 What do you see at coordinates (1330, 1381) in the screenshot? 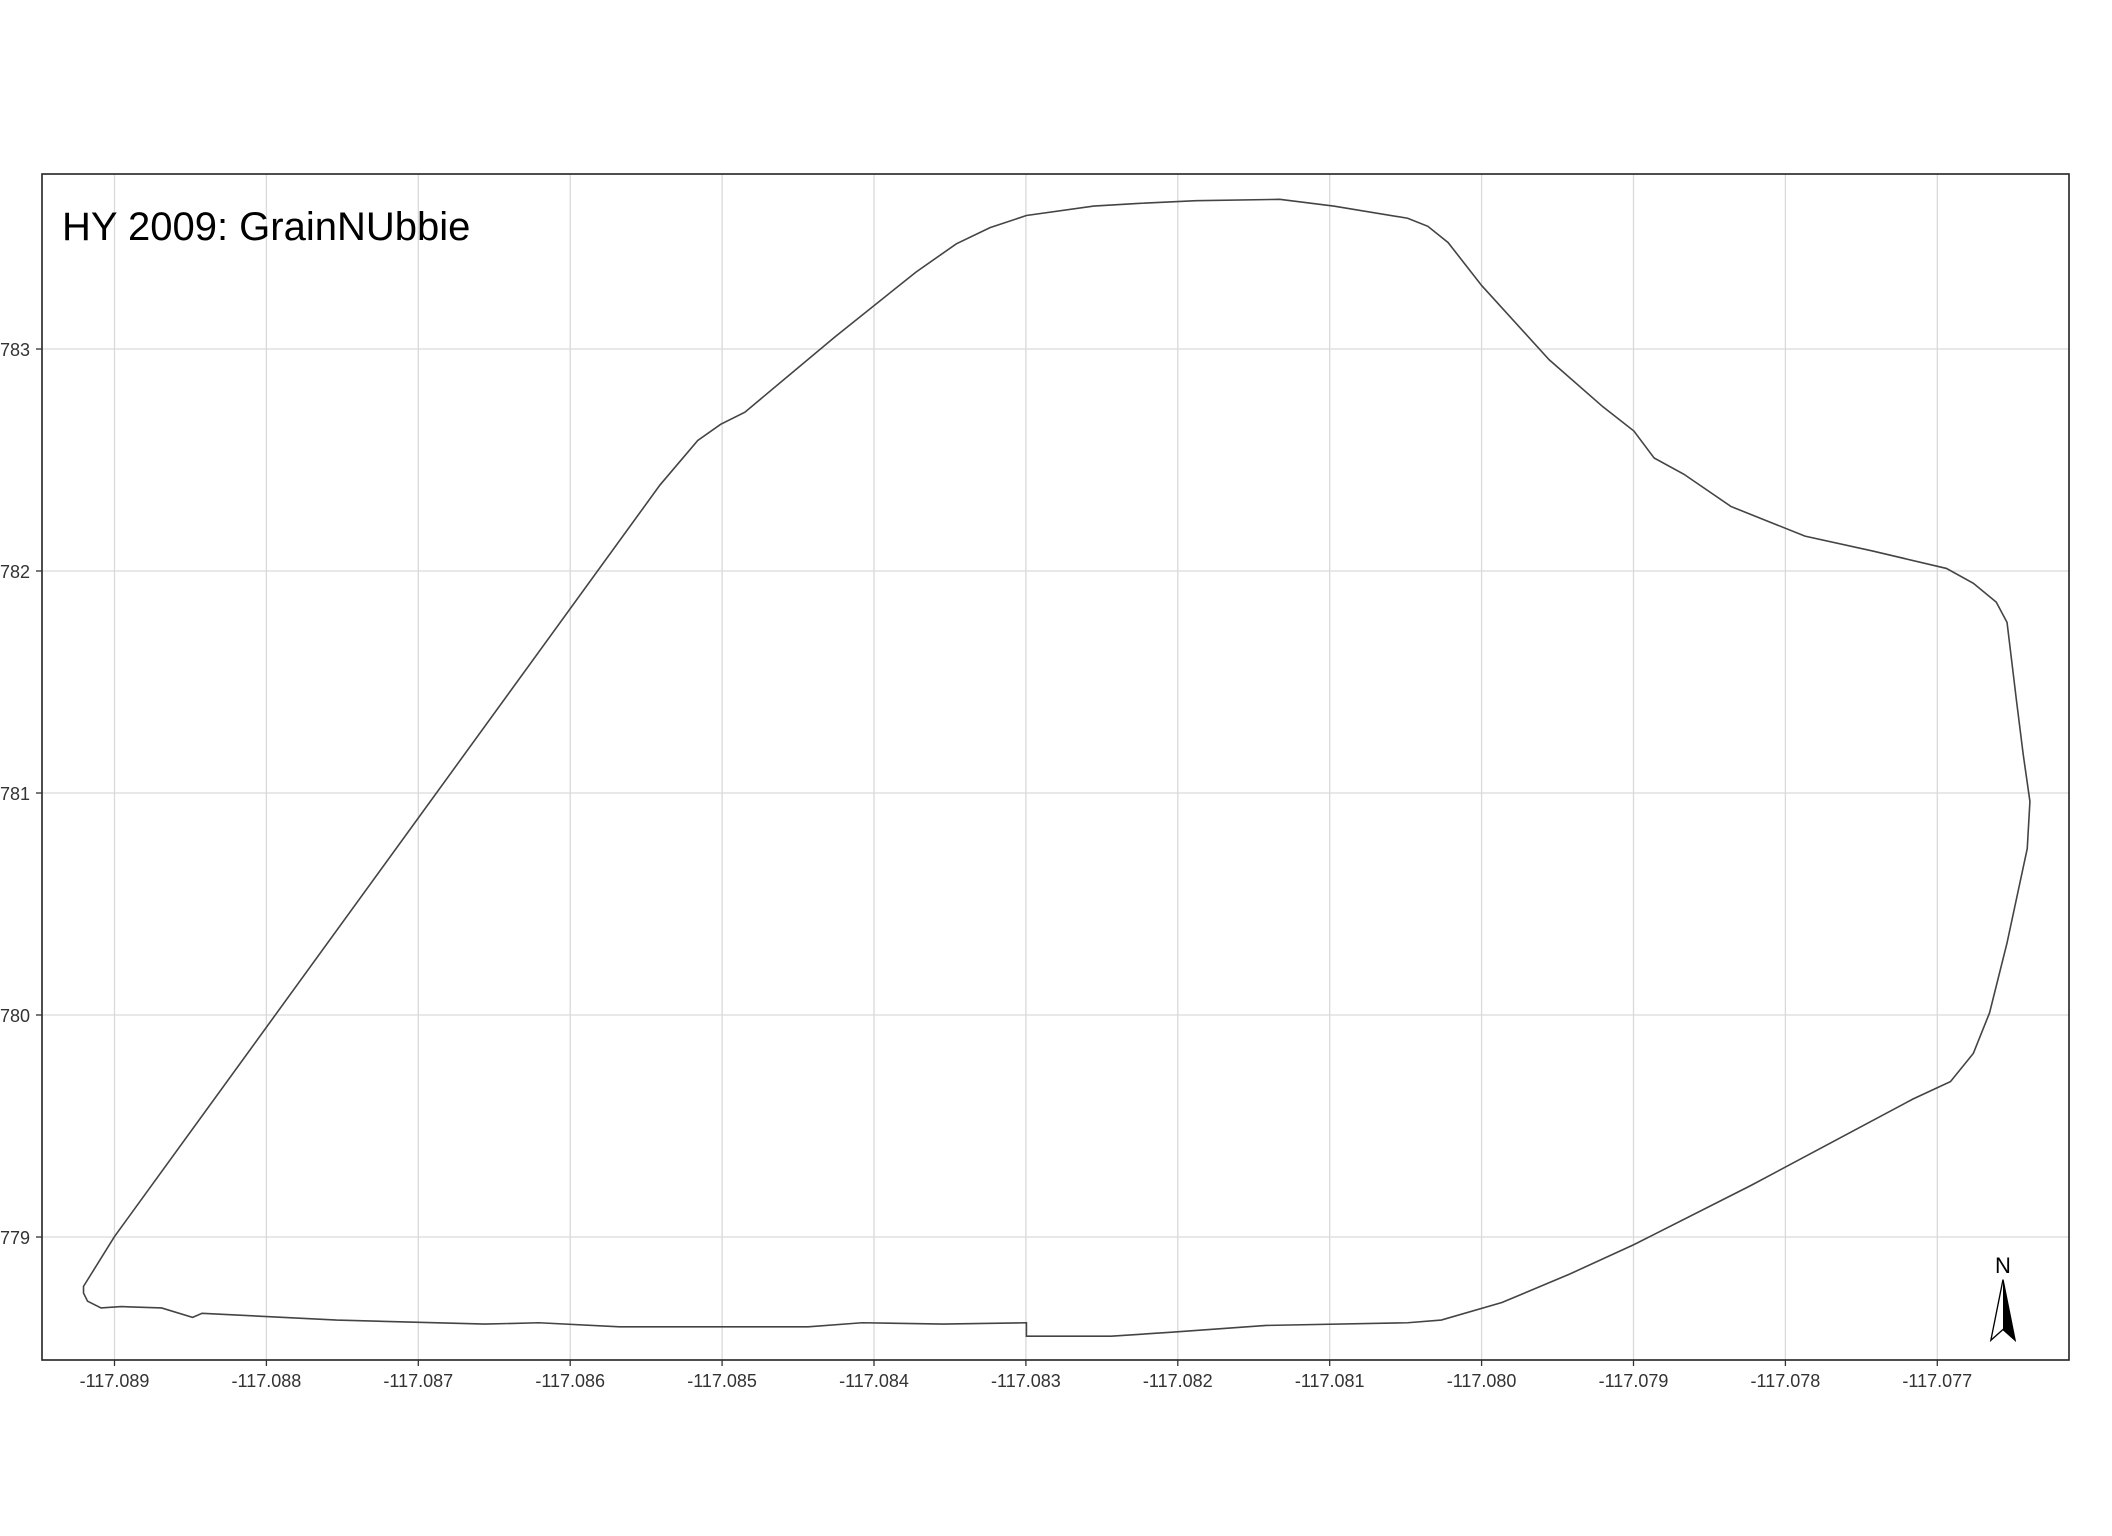
I see `x-tick-label: -117.081` at bounding box center [1330, 1381].